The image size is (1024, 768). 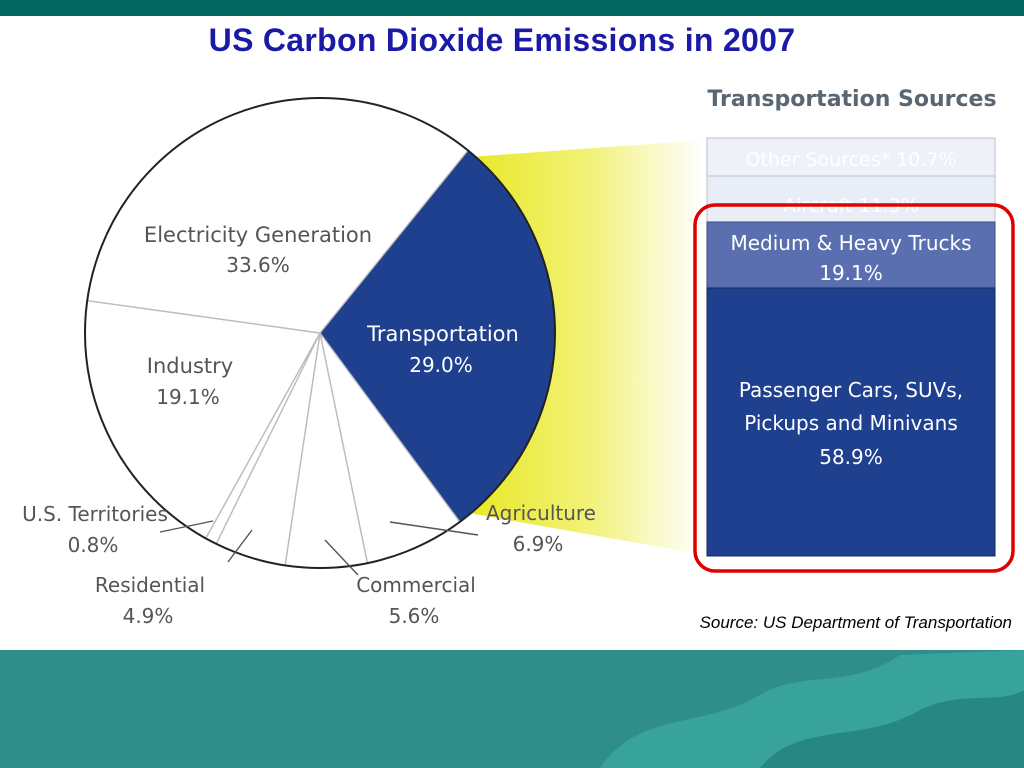 What do you see at coordinates (851, 273) in the screenshot?
I see `bar-value-trucks: 19.1%` at bounding box center [851, 273].